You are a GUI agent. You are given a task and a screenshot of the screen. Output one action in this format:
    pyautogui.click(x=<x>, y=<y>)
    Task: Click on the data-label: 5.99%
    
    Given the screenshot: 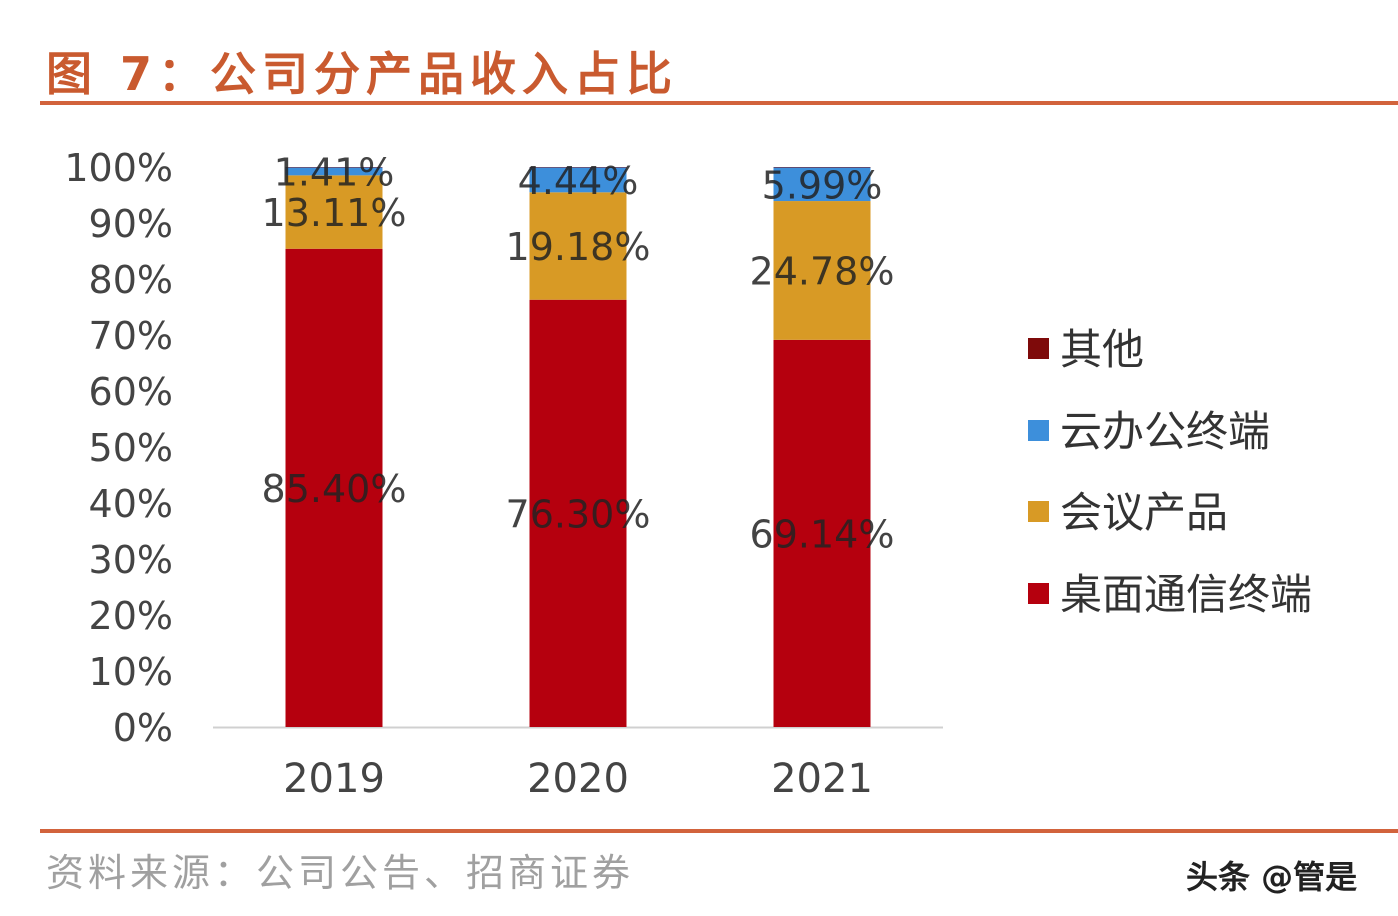 What is the action you would take?
    pyautogui.click(x=822, y=185)
    